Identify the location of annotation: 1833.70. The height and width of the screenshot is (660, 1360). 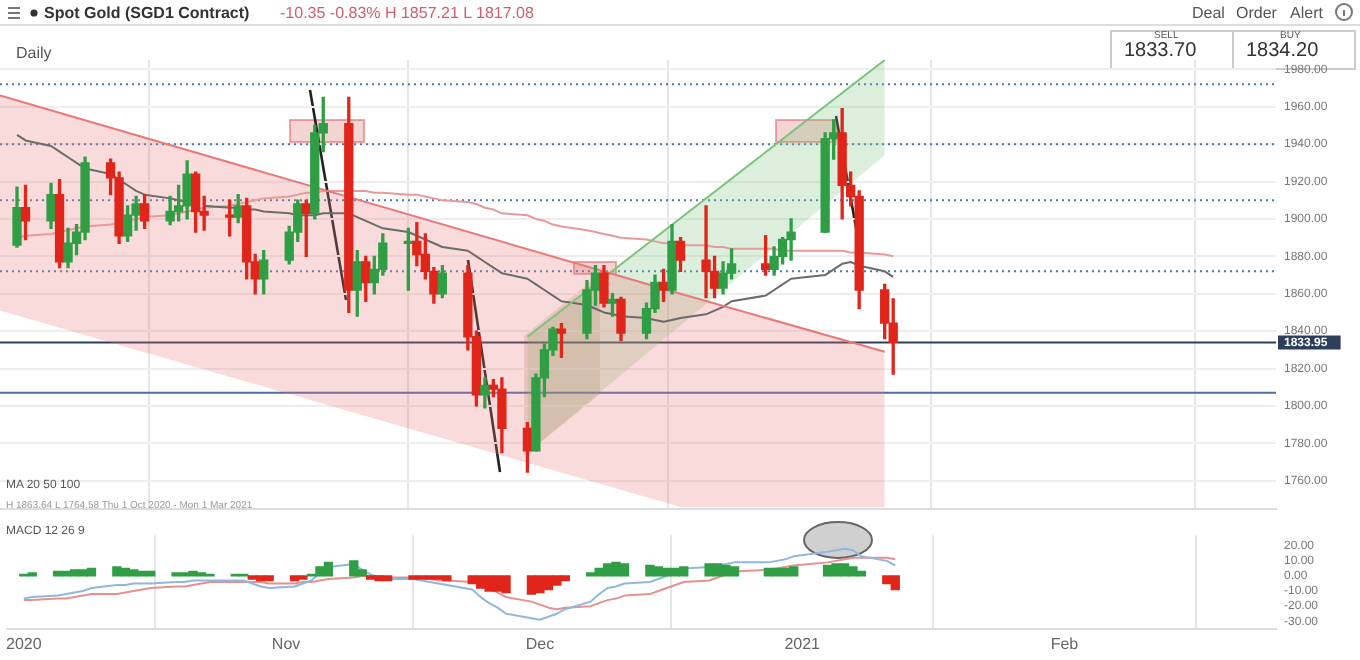
(1160, 51).